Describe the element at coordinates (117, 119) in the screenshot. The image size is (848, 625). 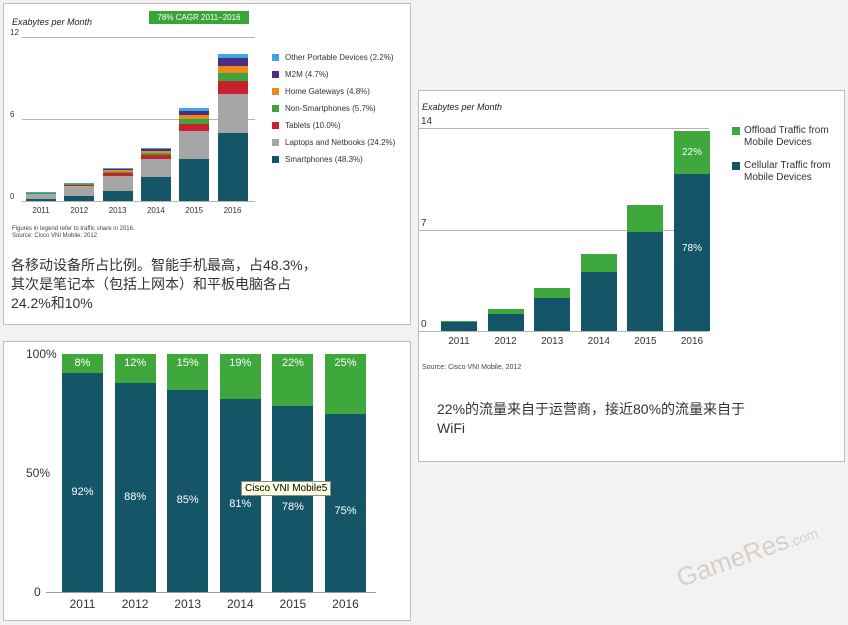
I see `bar-2013` at that location.